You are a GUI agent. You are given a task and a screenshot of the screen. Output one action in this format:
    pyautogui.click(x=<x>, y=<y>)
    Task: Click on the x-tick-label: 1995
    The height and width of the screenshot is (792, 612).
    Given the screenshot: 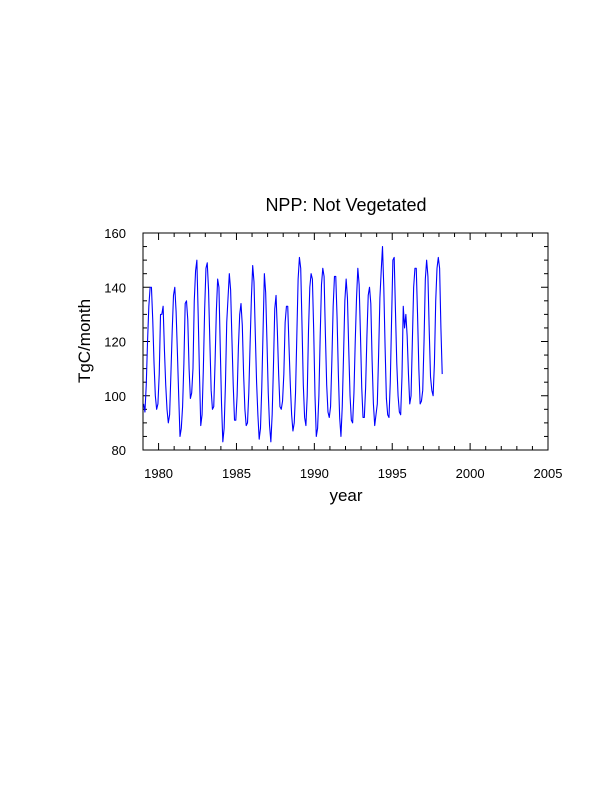 What is the action you would take?
    pyautogui.click(x=392, y=473)
    